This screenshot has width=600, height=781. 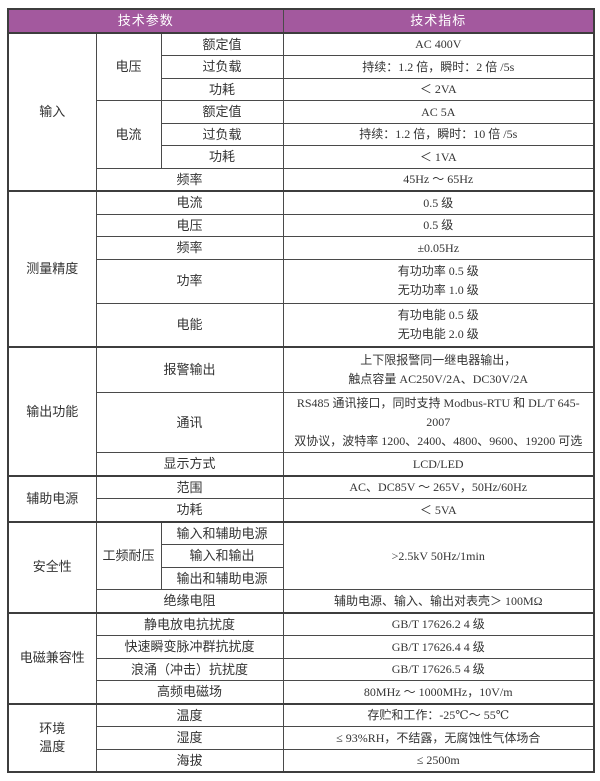 What do you see at coordinates (438, 112) in the screenshot?
I see `current-rated-value: AC 5A` at bounding box center [438, 112].